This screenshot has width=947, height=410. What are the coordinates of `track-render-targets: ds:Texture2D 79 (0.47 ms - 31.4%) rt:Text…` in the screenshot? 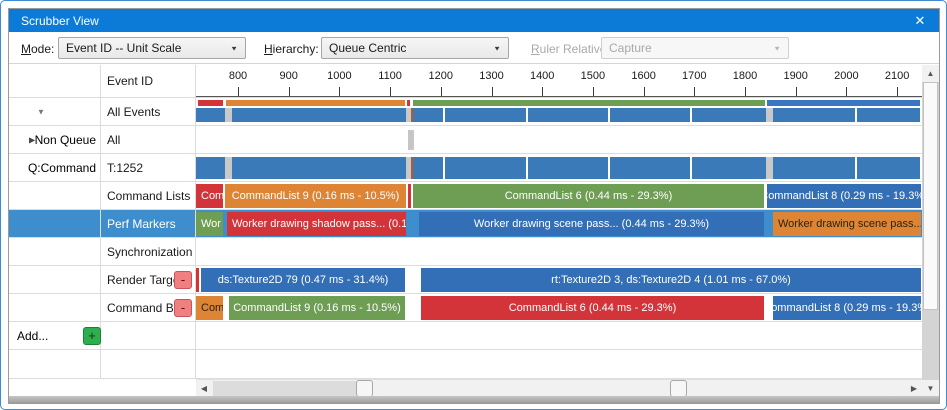 It's located at (559, 279).